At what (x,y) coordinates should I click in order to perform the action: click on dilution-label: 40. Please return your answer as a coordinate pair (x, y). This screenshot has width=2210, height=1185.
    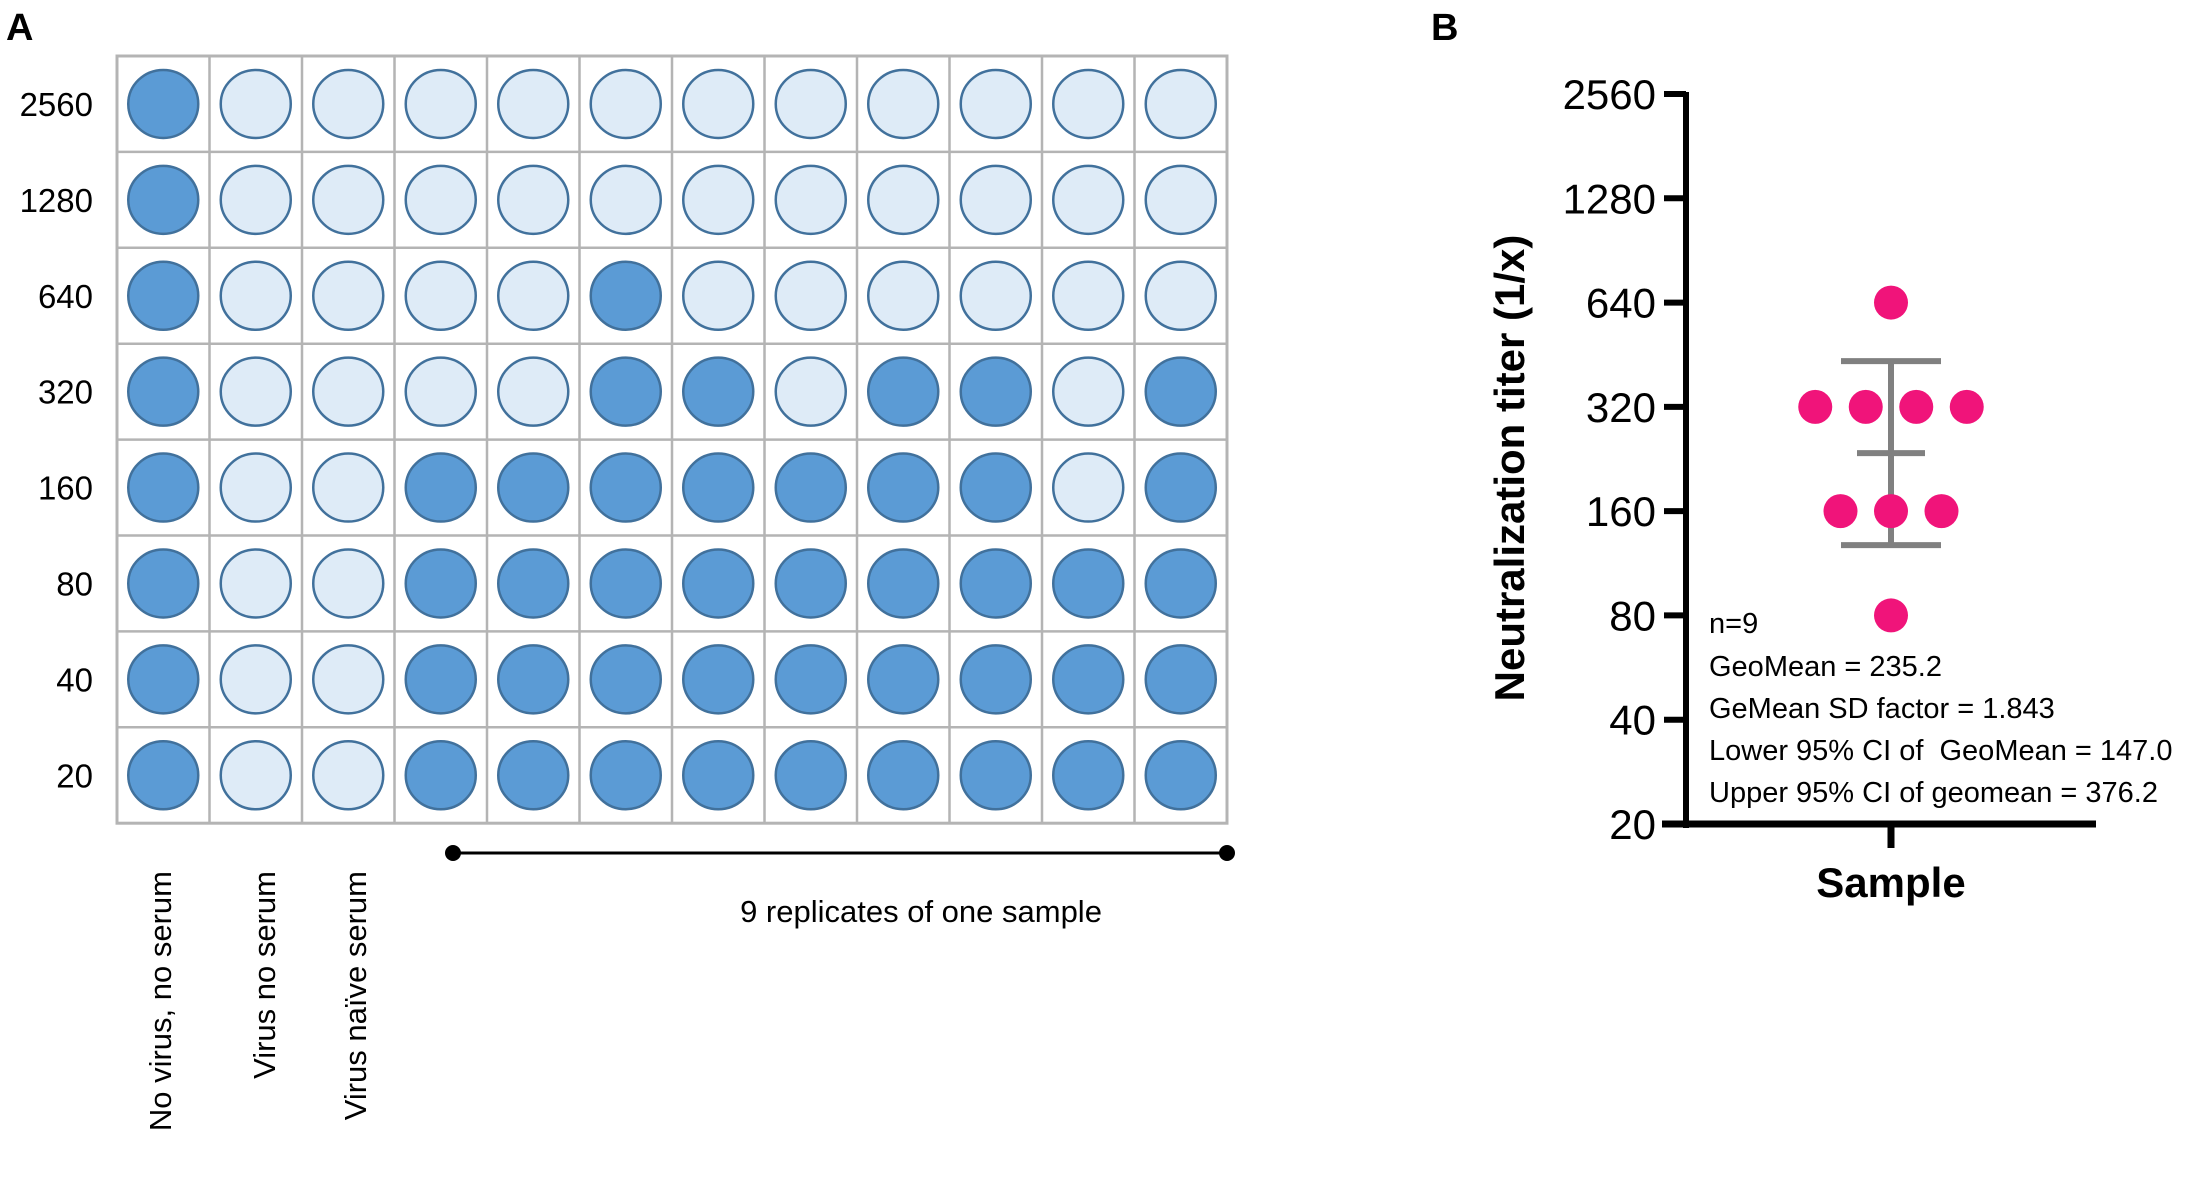
    Looking at the image, I should click on (74, 679).